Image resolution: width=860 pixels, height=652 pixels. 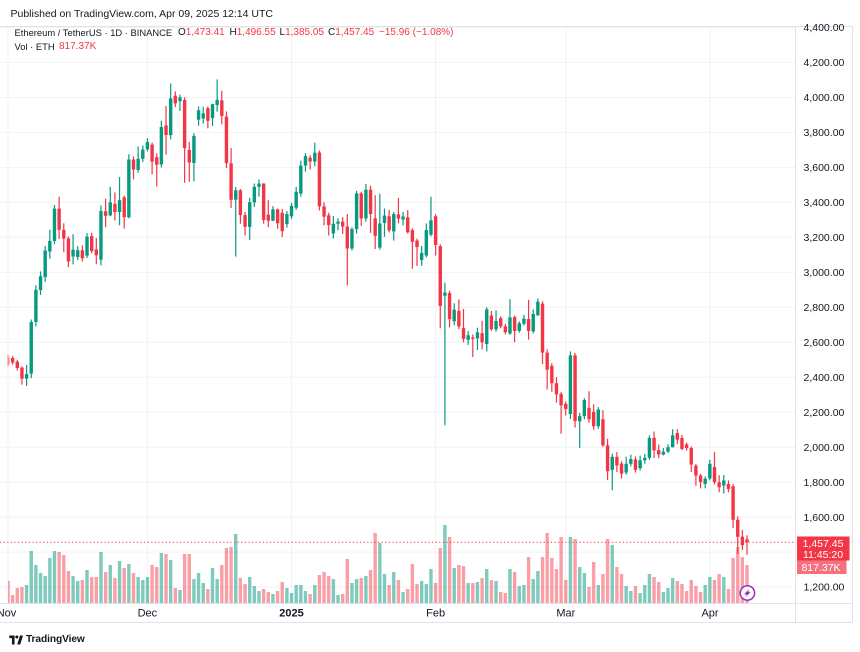 What do you see at coordinates (824, 378) in the screenshot?
I see `svg-text: 2,400.00` at bounding box center [824, 378].